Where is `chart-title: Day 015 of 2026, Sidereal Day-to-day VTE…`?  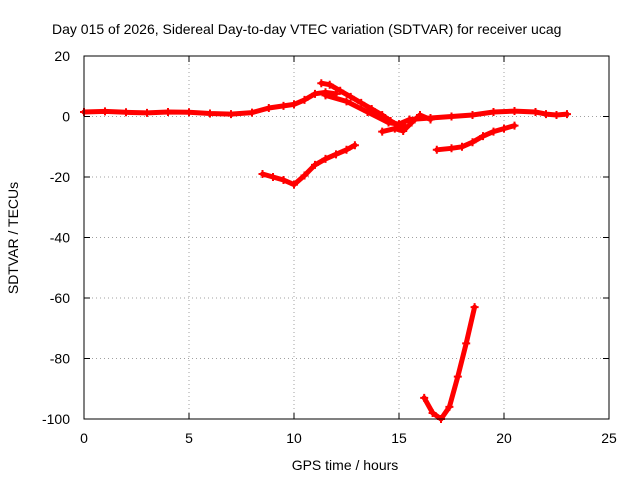 chart-title: Day 015 of 2026, Sidereal Day-to-day VTE… is located at coordinates (306, 29).